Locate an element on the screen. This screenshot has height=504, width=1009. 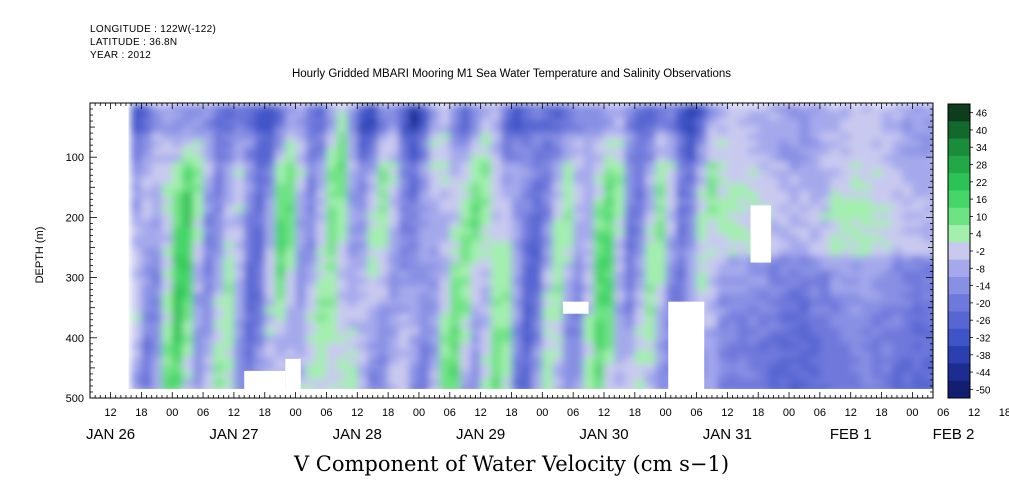
colorbar-label: -2 is located at coordinates (980, 252).